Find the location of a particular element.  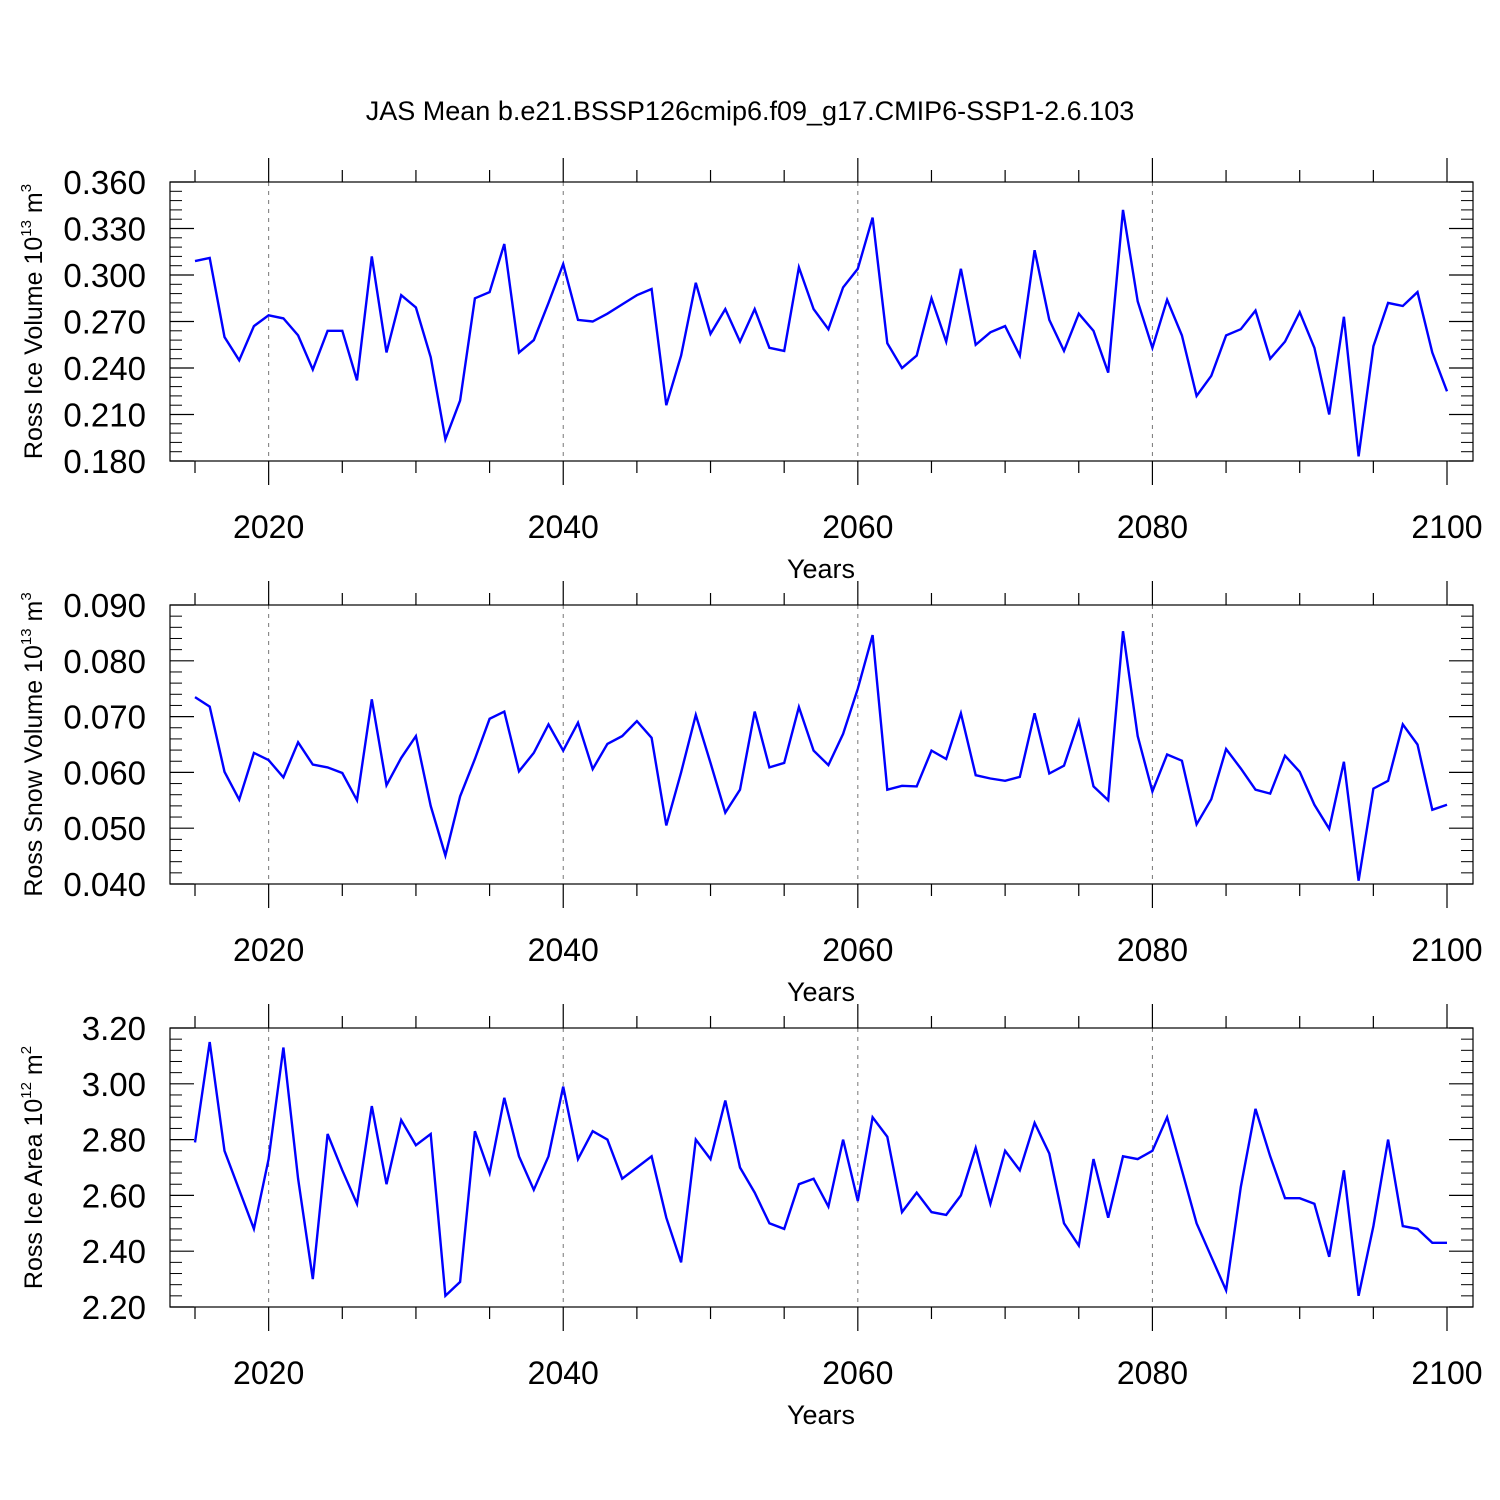

series-line-ice-volume is located at coordinates (821, 333).